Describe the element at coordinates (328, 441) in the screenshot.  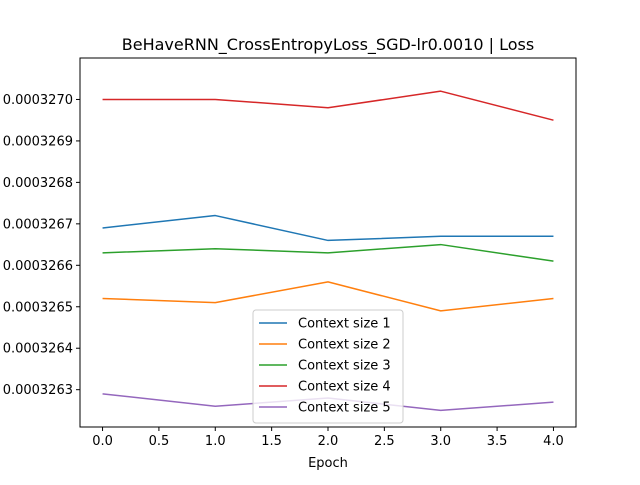
I see `x-tick-label: 2.0` at that location.